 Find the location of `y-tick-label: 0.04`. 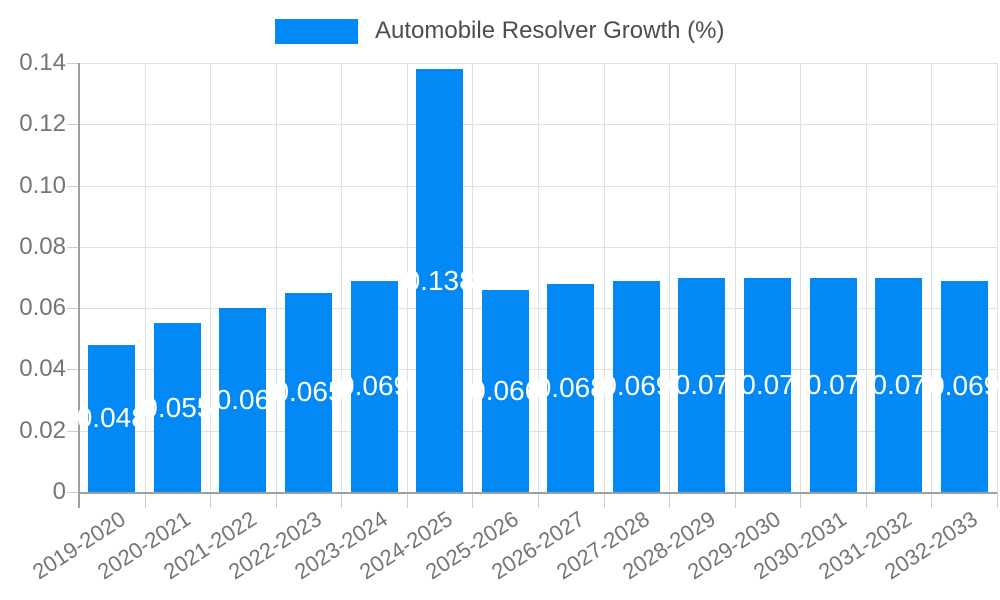

y-tick-label: 0.04 is located at coordinates (42, 369).